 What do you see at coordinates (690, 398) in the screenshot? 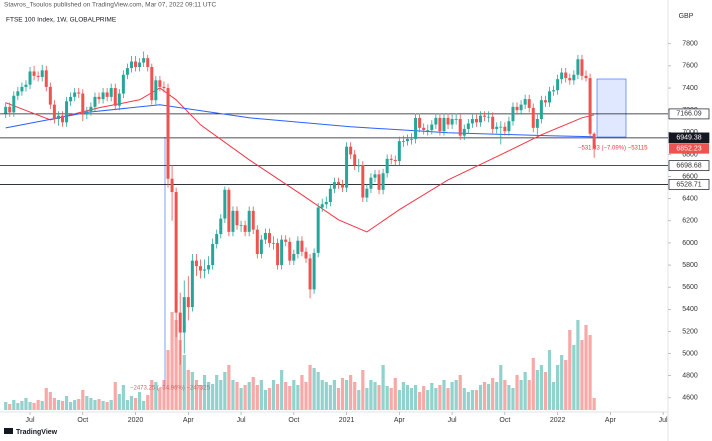
I see `y-tick-label: 4600` at bounding box center [690, 398].